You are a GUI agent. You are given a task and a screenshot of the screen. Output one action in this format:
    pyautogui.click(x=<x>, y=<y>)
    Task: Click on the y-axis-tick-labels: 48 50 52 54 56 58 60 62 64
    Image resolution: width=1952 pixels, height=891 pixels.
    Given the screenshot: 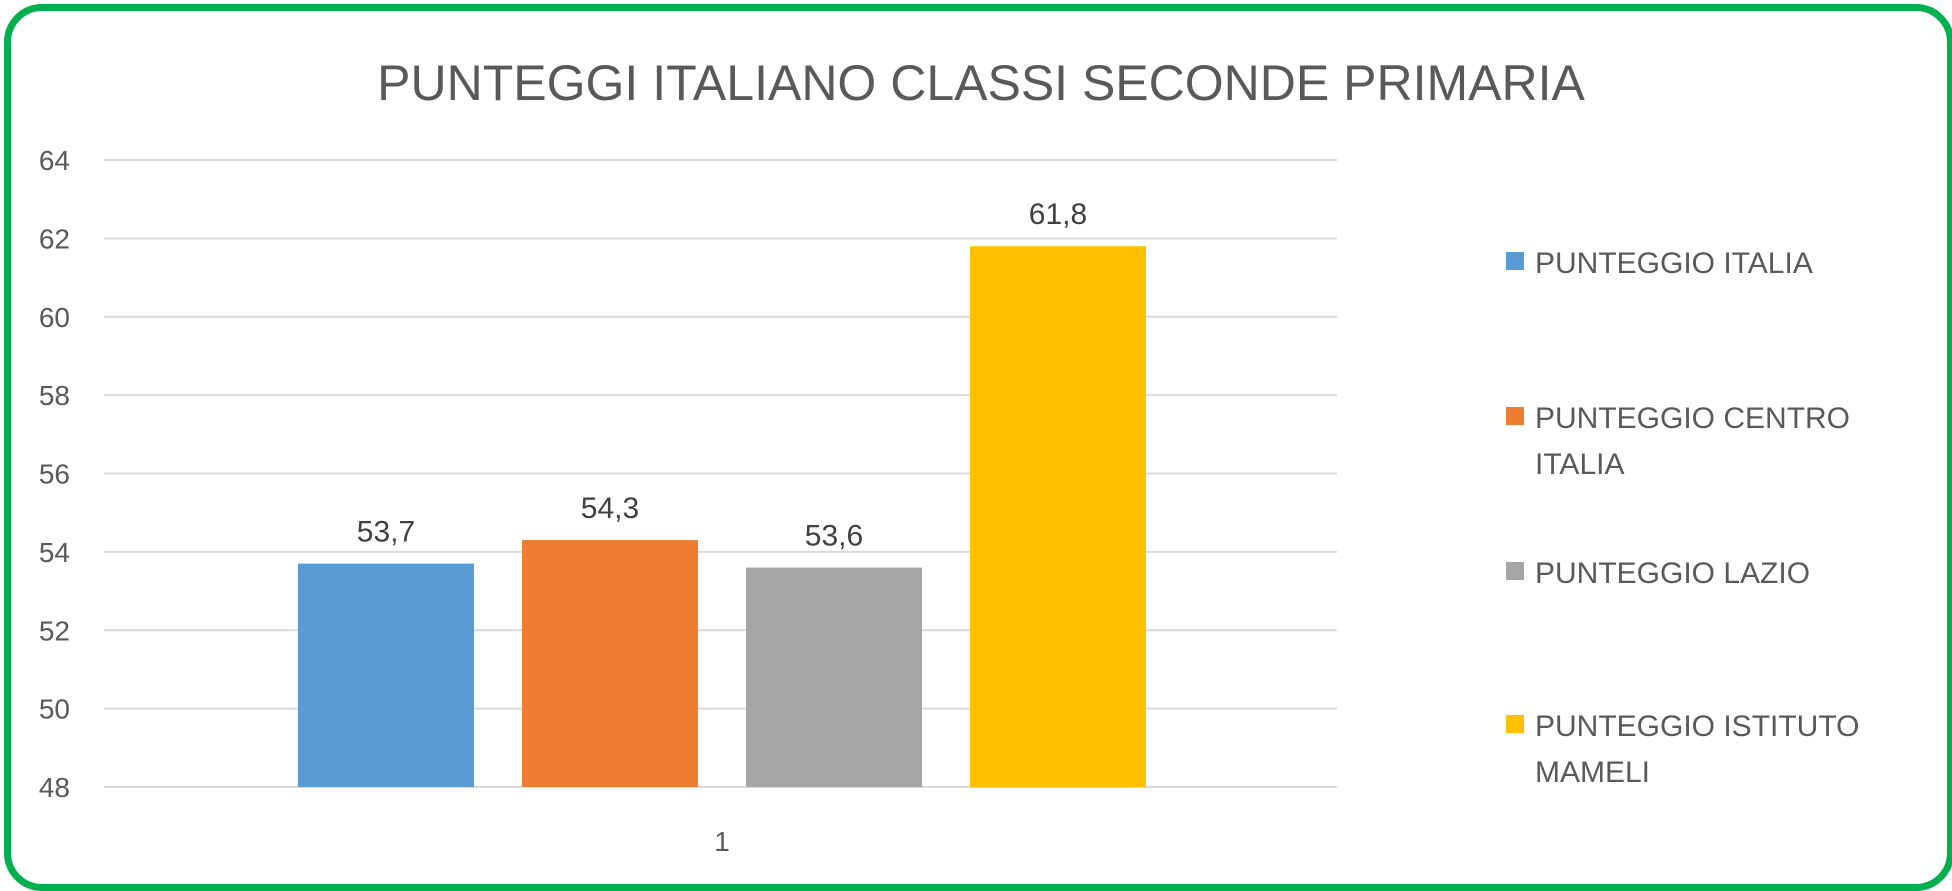 What is the action you would take?
    pyautogui.click(x=54, y=474)
    